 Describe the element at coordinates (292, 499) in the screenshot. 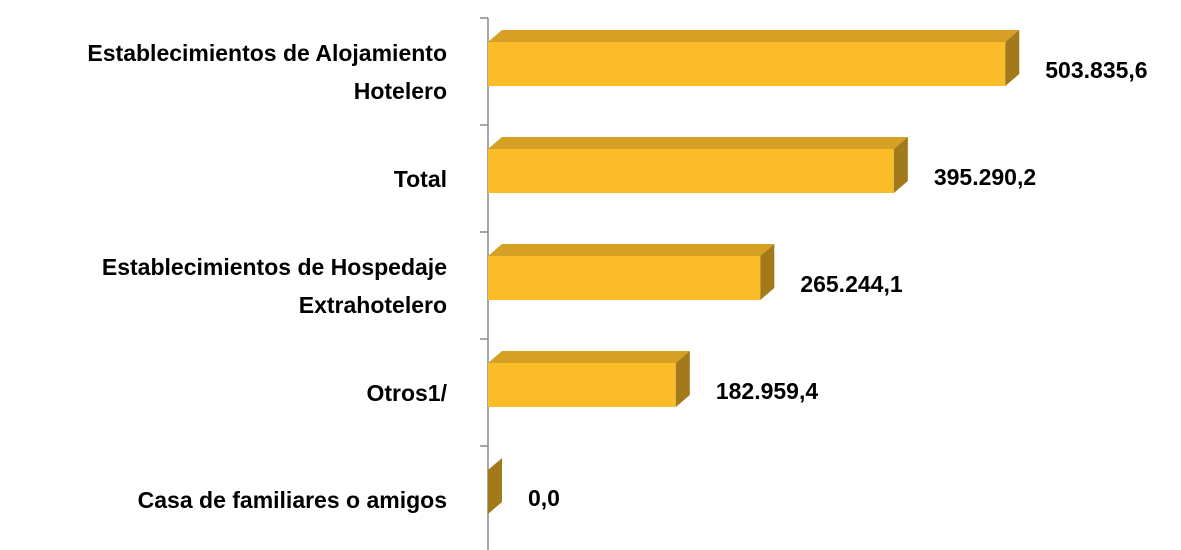

I see `category-label: Casa de familiares o amigos` at that location.